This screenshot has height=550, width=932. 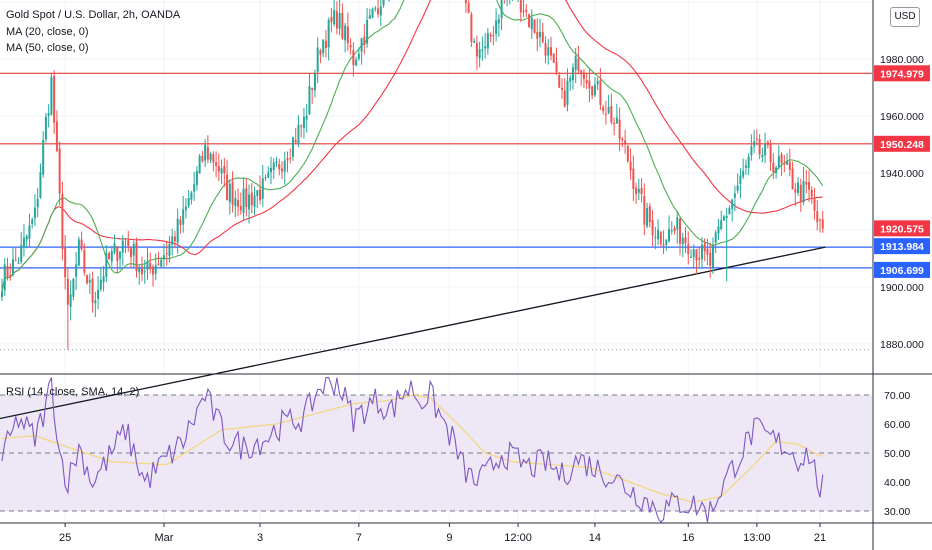 I want to click on ma50-legend: MA (50, close, 0), so click(x=47, y=48).